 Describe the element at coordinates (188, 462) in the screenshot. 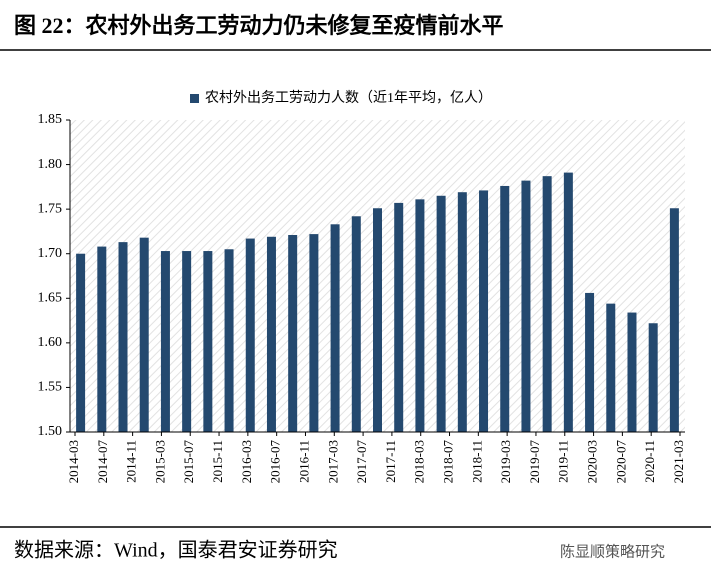

I see `x-tick-label: 2015-07` at that location.